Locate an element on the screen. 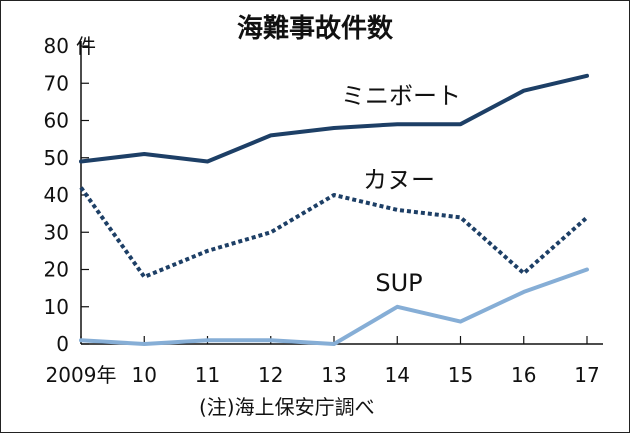 The image size is (630, 433). y-tick-label: 10 is located at coordinates (56, 307).